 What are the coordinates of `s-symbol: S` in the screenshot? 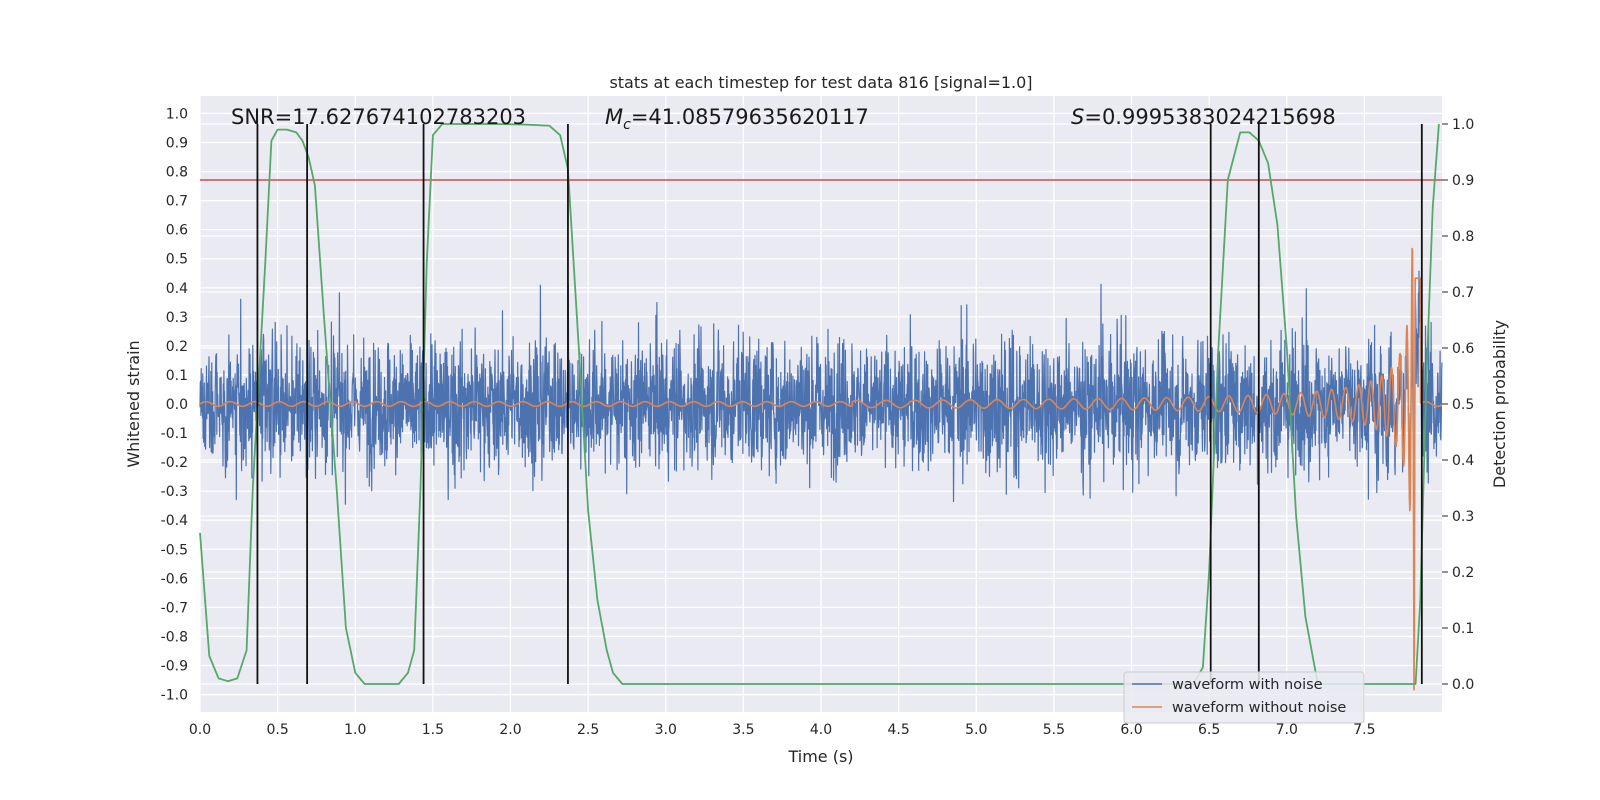 It's located at (1077, 117).